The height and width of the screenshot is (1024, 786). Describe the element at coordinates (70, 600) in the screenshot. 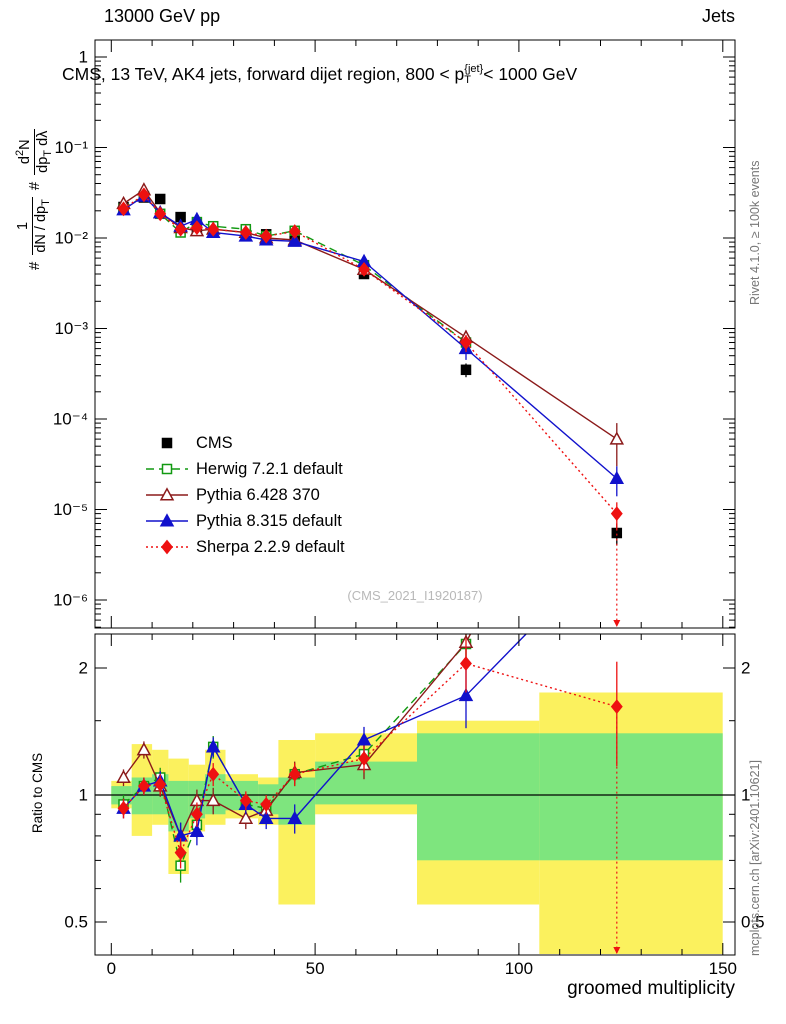

I see `svg-text: 10⁻⁶` at that location.